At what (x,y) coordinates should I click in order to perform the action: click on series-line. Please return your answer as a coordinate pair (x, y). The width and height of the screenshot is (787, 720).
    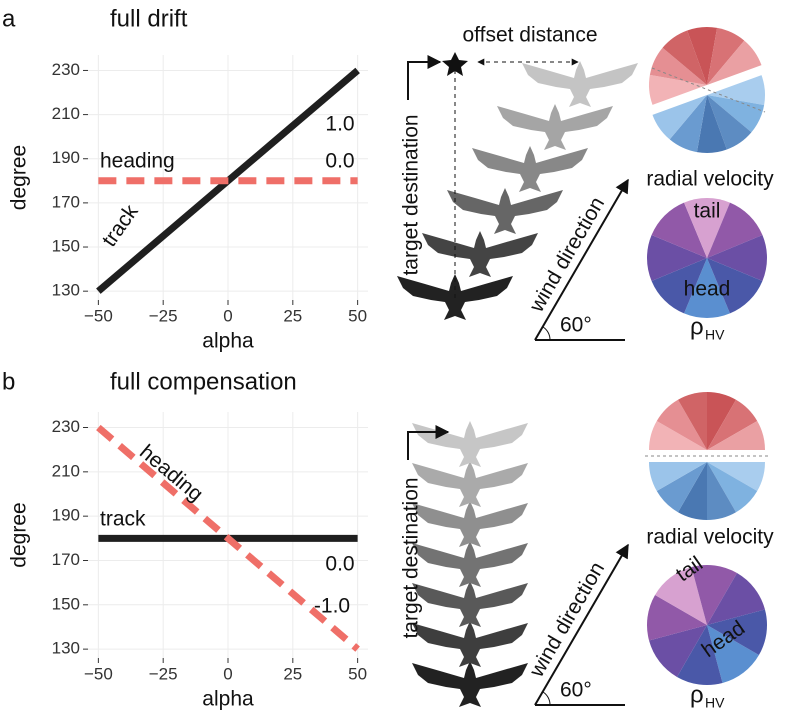
    Looking at the image, I should click on (228, 538).